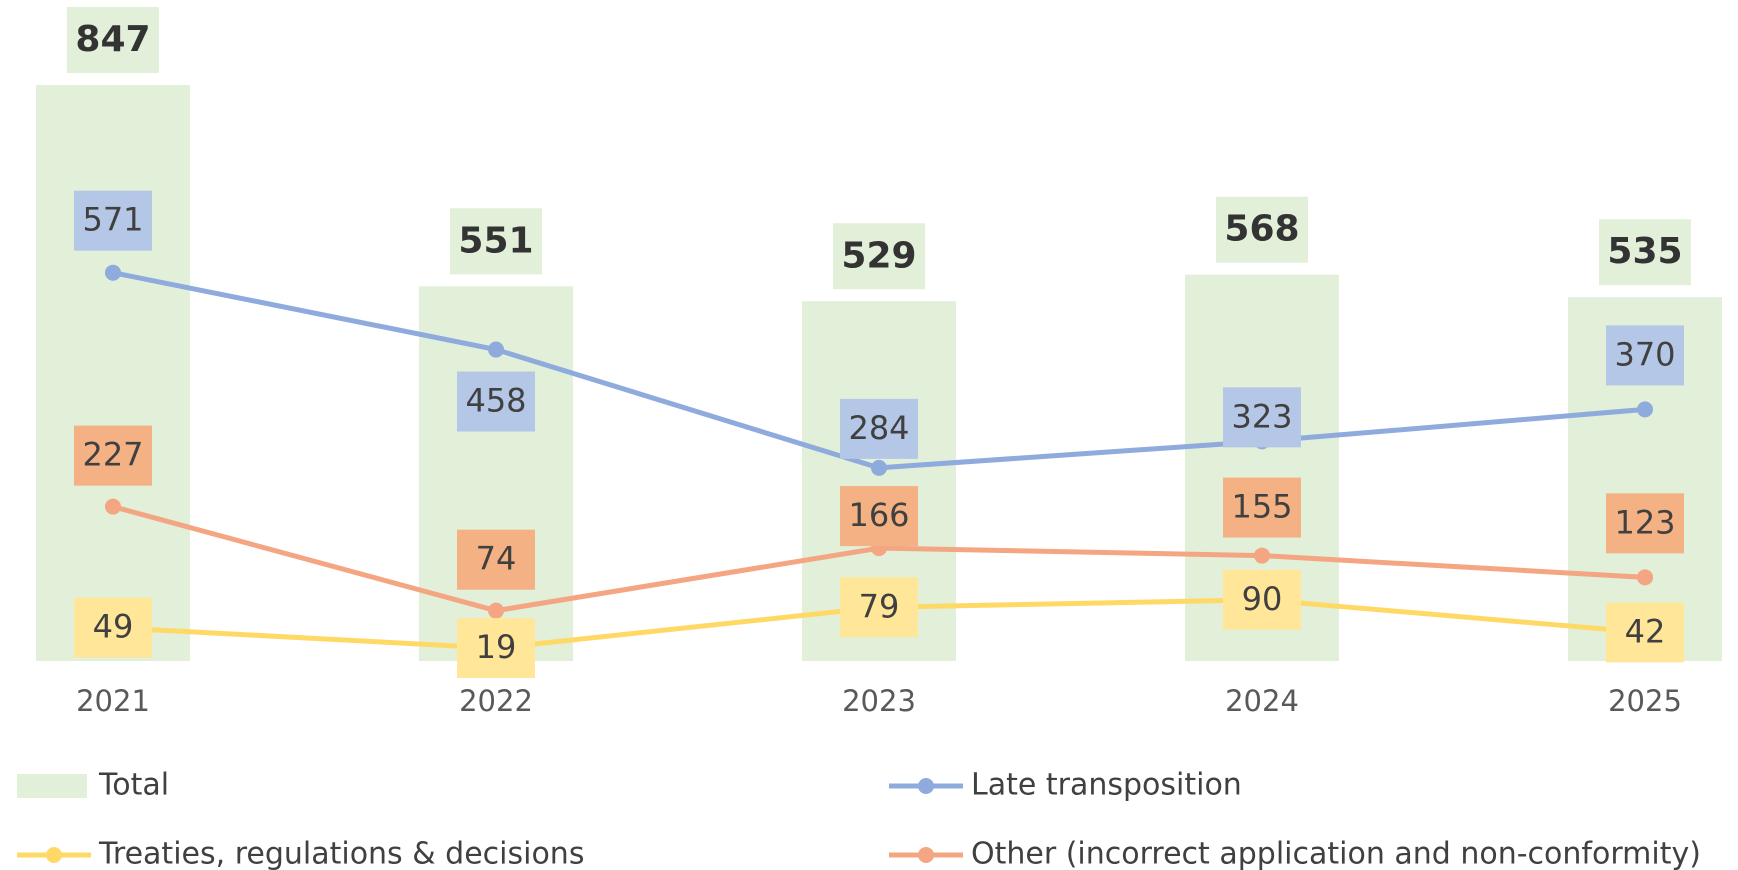  I want to click on x-tick-label: 2021, so click(113, 701).